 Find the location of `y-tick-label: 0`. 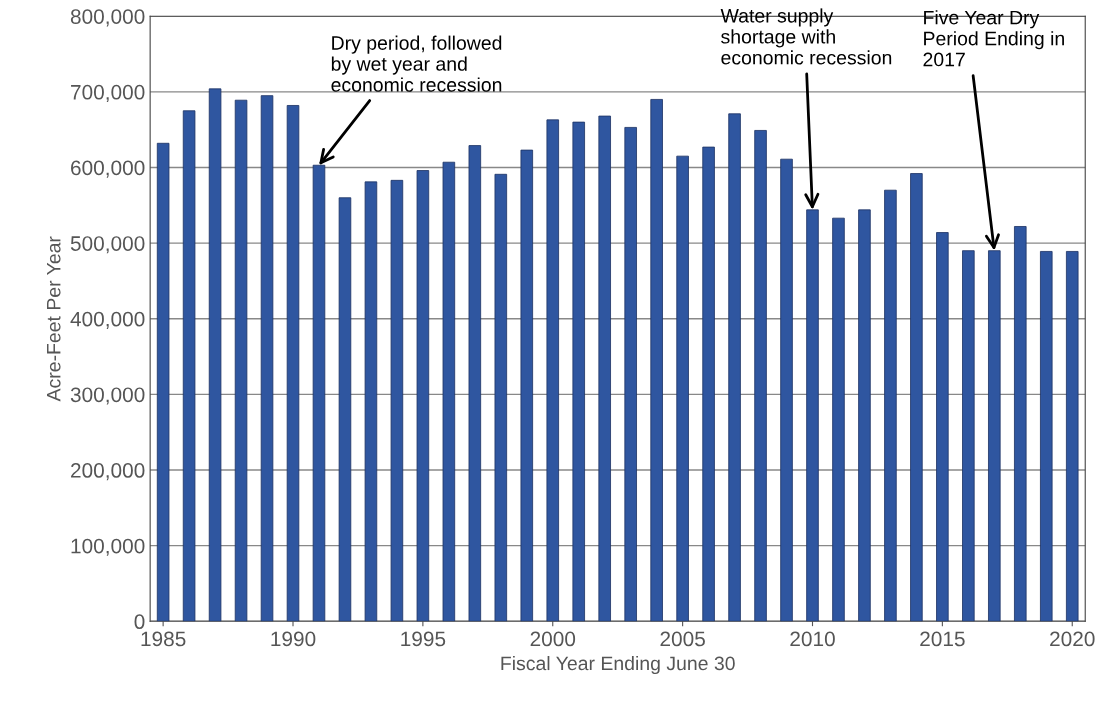

y-tick-label: 0 is located at coordinates (139, 622).